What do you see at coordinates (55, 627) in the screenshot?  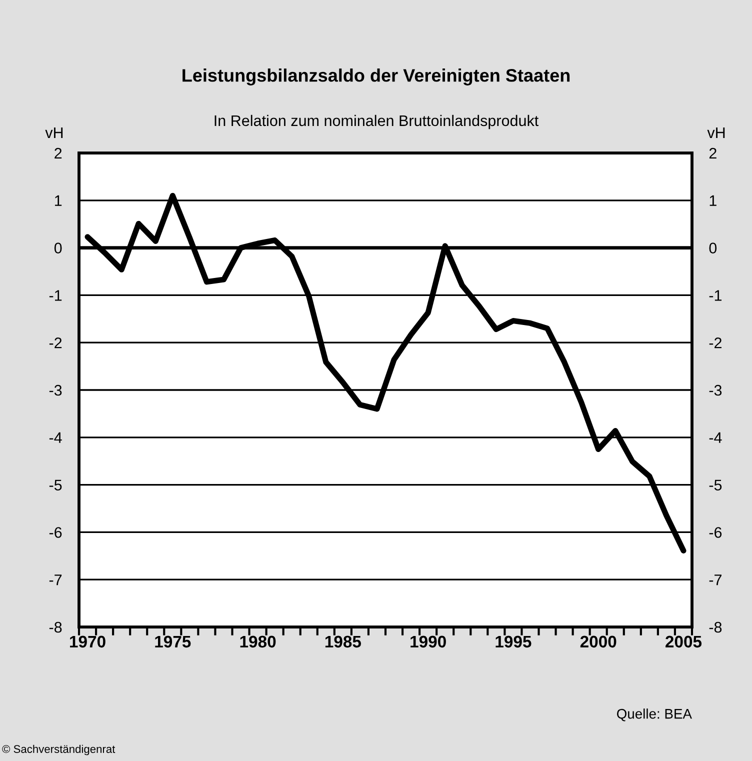 I see `y-tick-label: -8` at bounding box center [55, 627].